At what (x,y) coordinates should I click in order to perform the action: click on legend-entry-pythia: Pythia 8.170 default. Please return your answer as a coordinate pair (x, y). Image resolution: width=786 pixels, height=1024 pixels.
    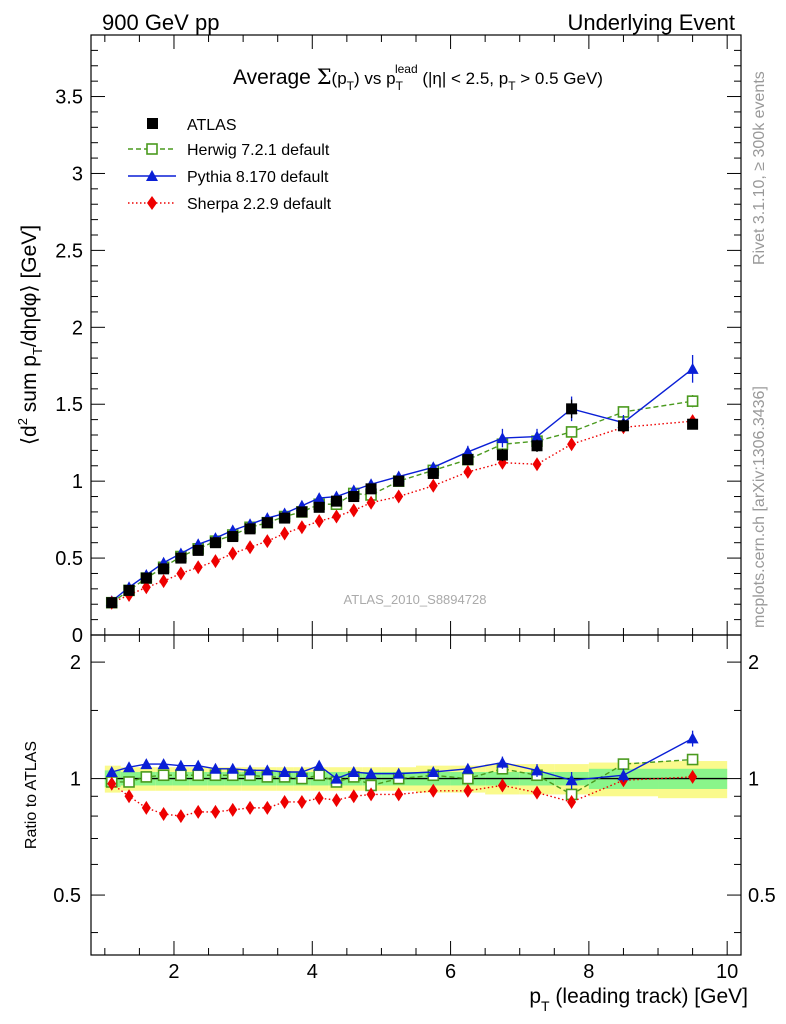
    Looking at the image, I should click on (228, 177).